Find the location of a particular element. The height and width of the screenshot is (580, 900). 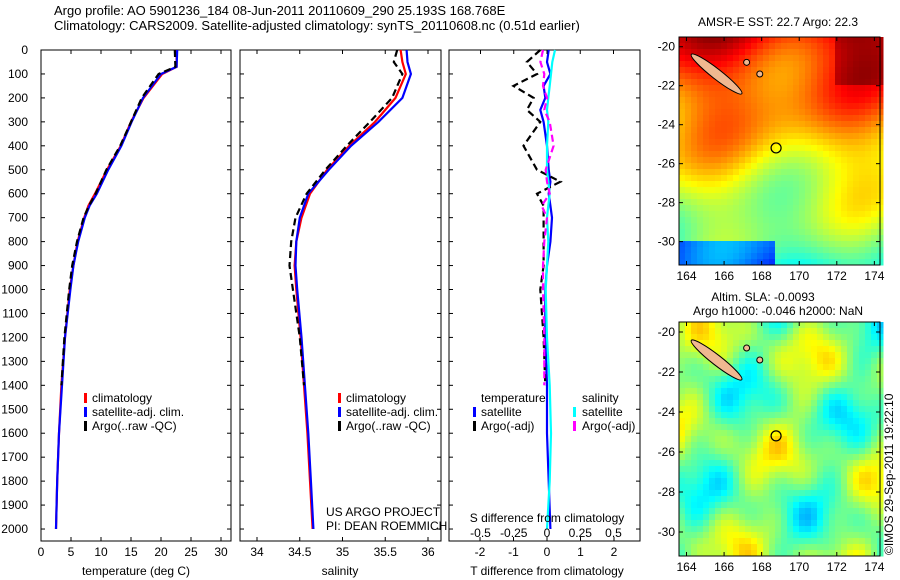

lat-tick-label: -22 is located at coordinates (667, 372).